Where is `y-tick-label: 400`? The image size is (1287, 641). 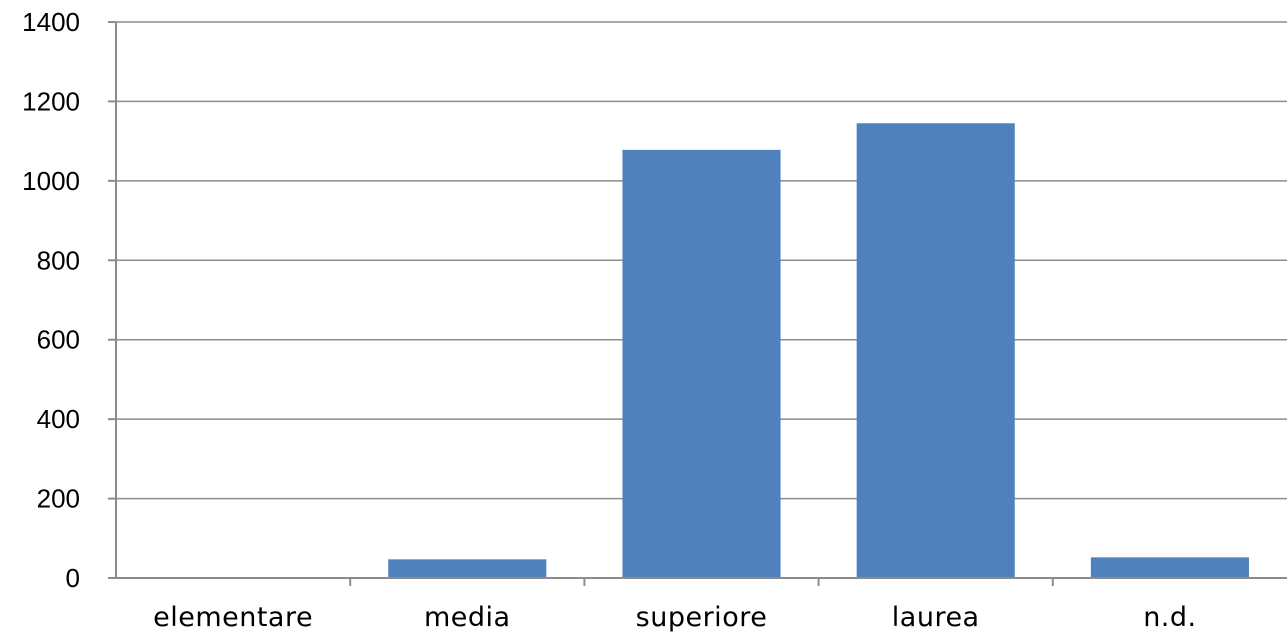
y-tick-label: 400 is located at coordinates (58, 419).